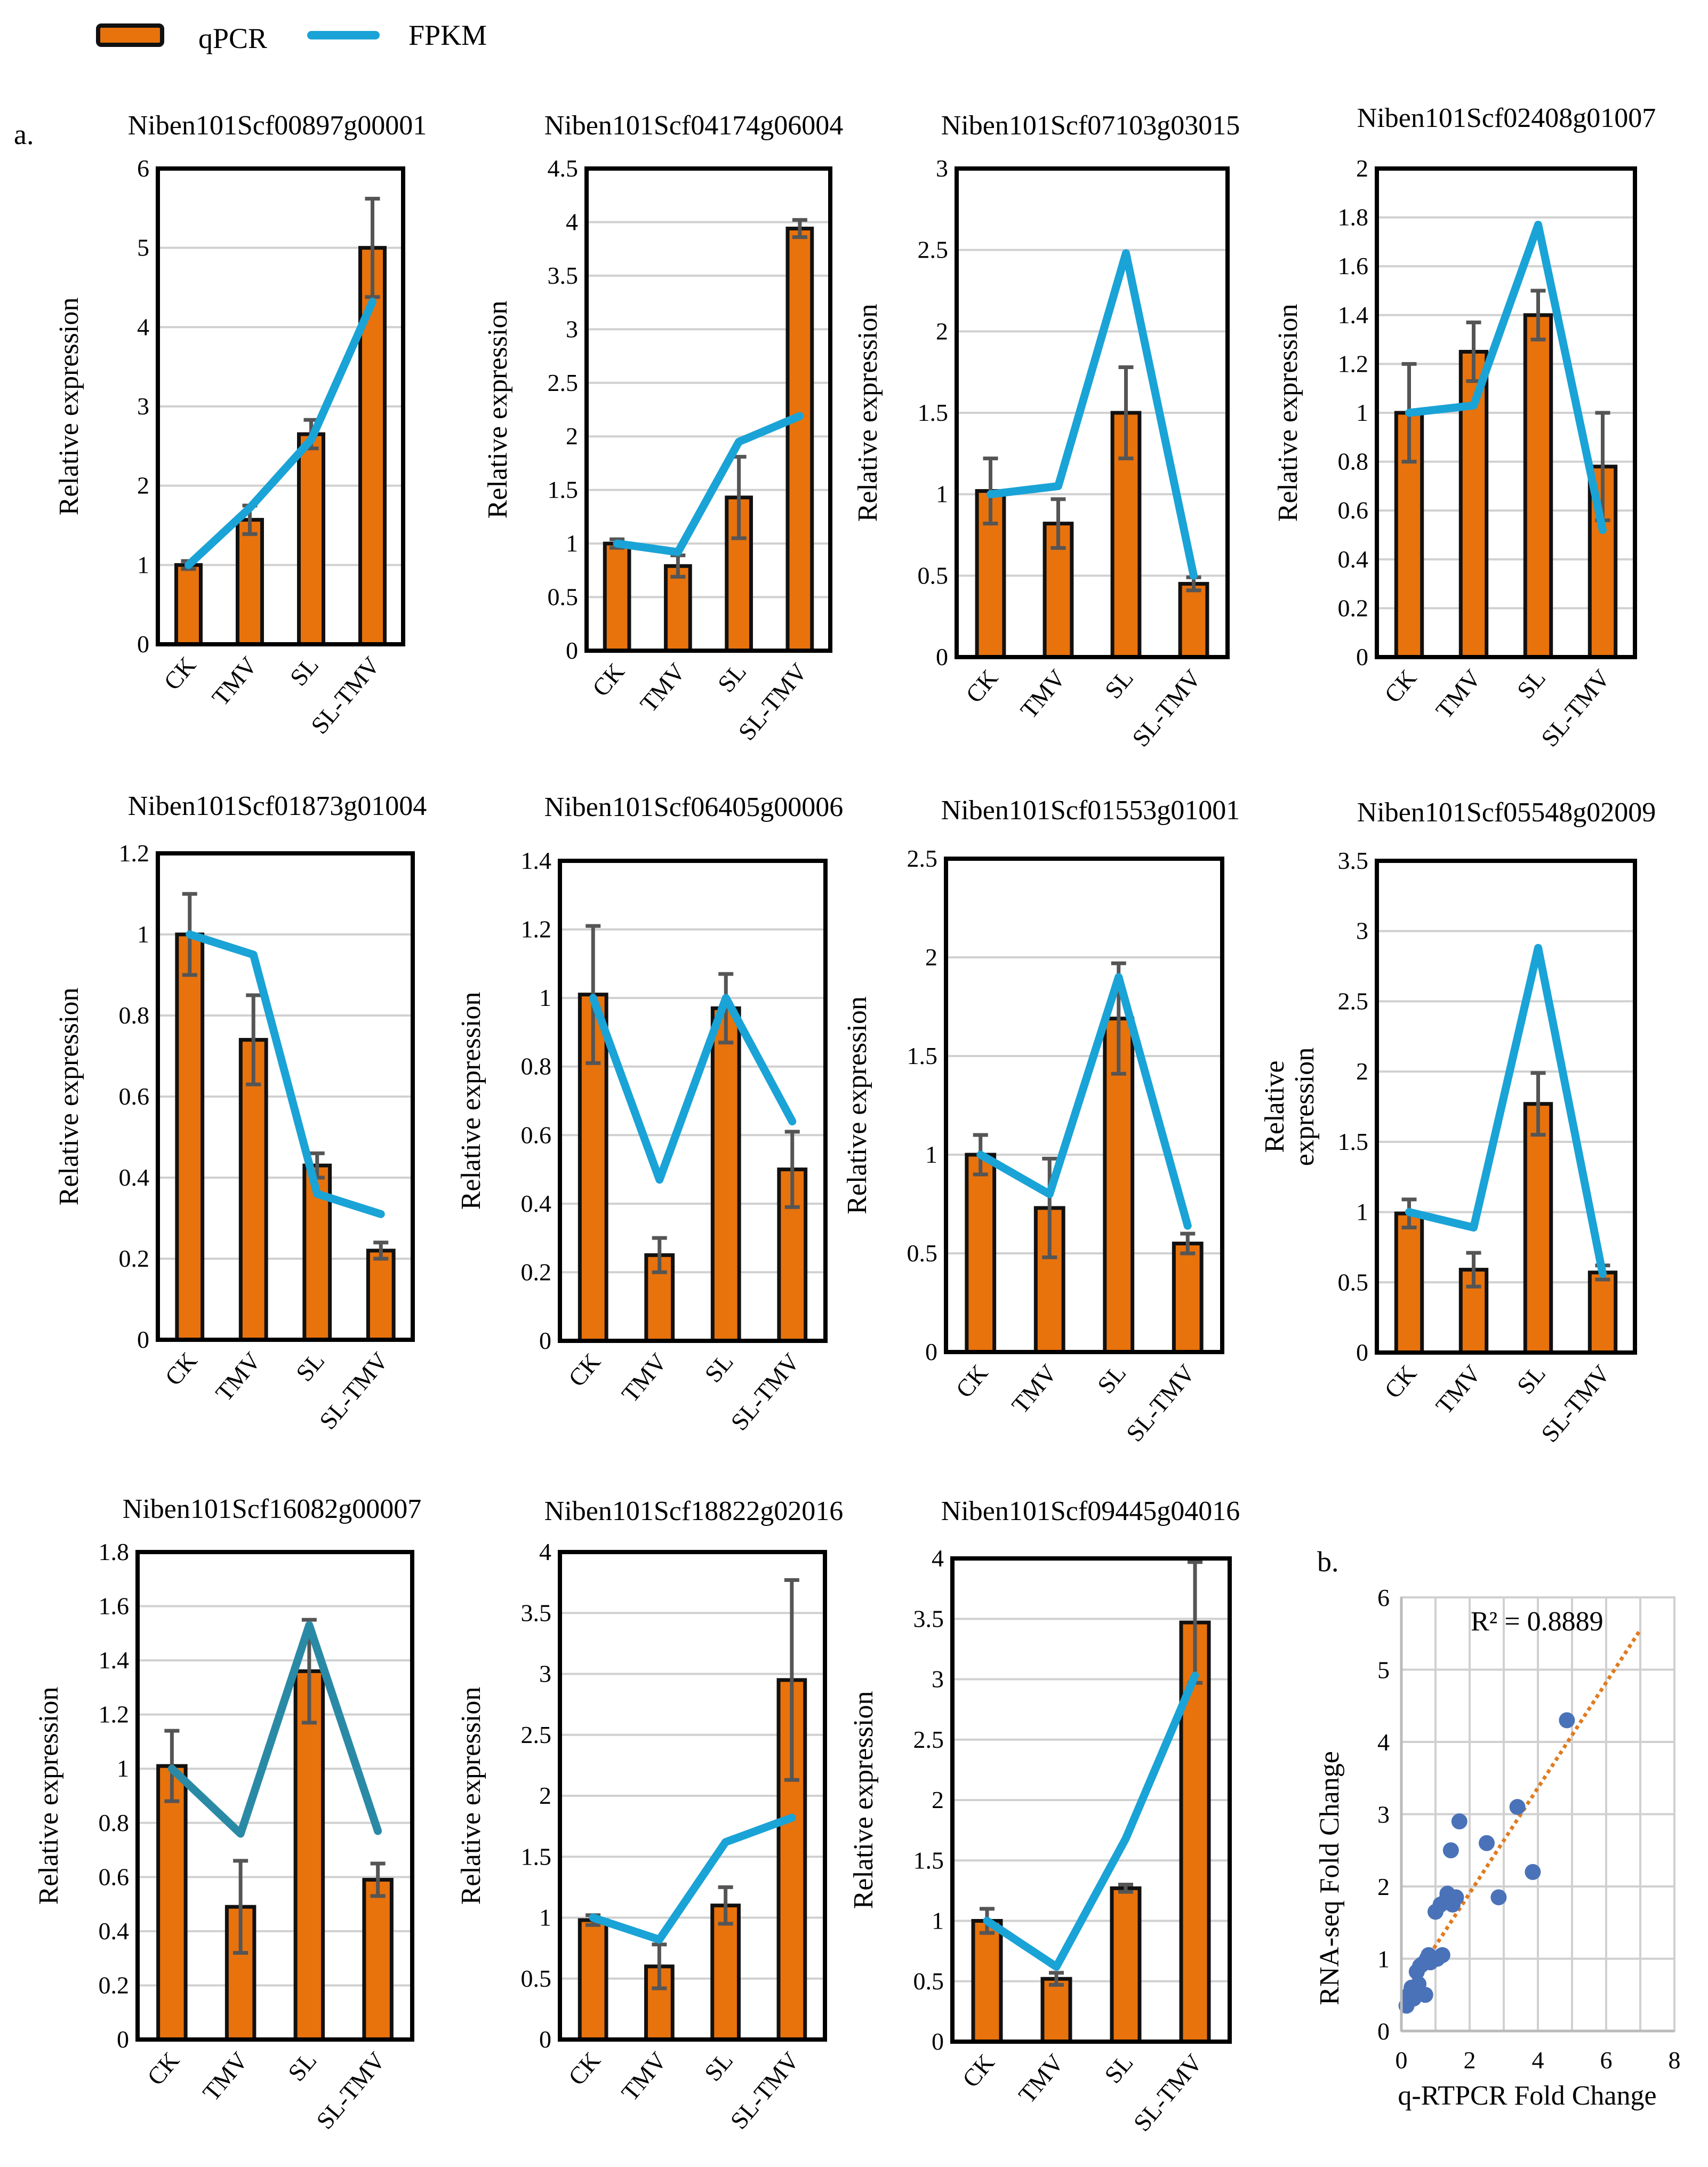 This screenshot has height=2167, width=1708. Describe the element at coordinates (1527, 2096) in the screenshot. I see `x-axis-label: q-RTPCR Fold Change` at that location.